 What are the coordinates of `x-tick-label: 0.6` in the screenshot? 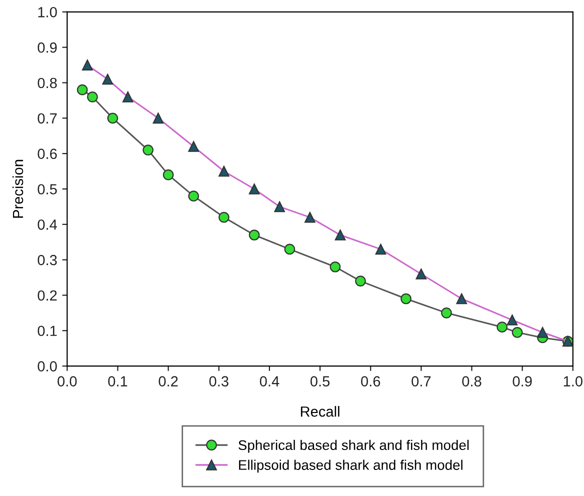 It's located at (370, 381).